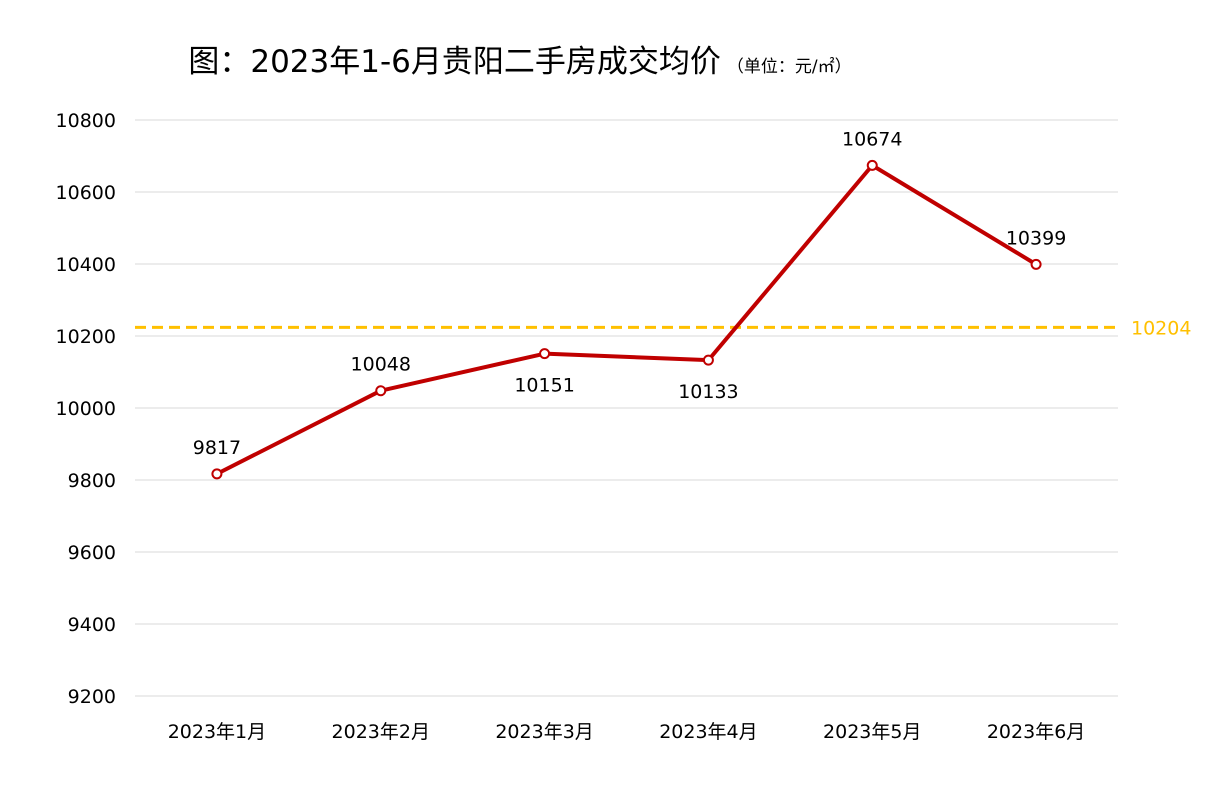 This screenshot has height=786, width=1220. Describe the element at coordinates (86, 265) in the screenshot. I see `y-tick-label: 10400` at that location.